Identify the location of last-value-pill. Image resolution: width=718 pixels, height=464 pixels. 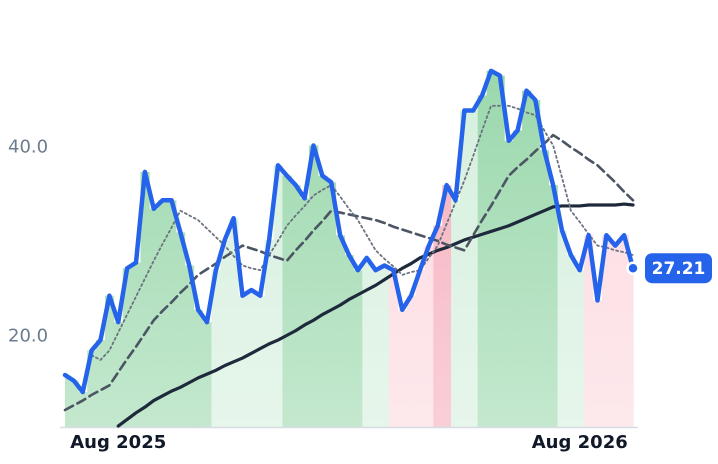
(678, 268).